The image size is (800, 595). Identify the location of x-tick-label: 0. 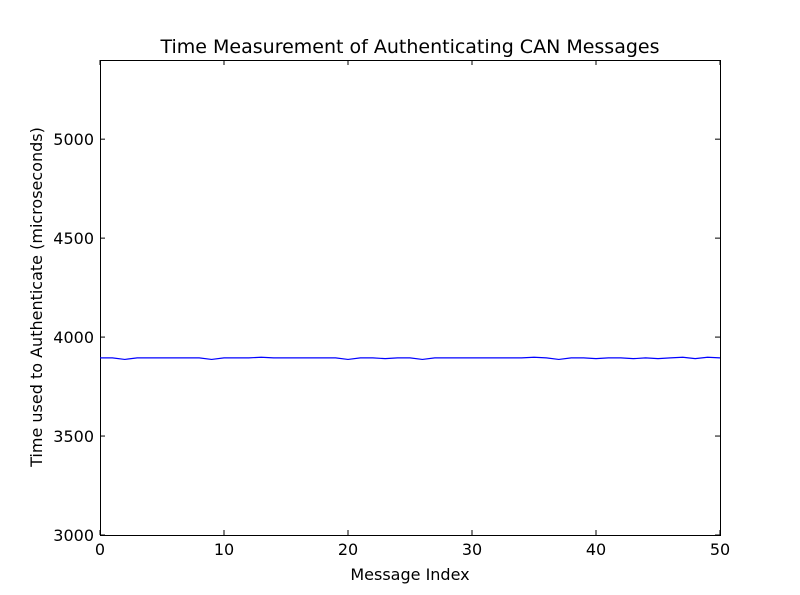
(100, 549).